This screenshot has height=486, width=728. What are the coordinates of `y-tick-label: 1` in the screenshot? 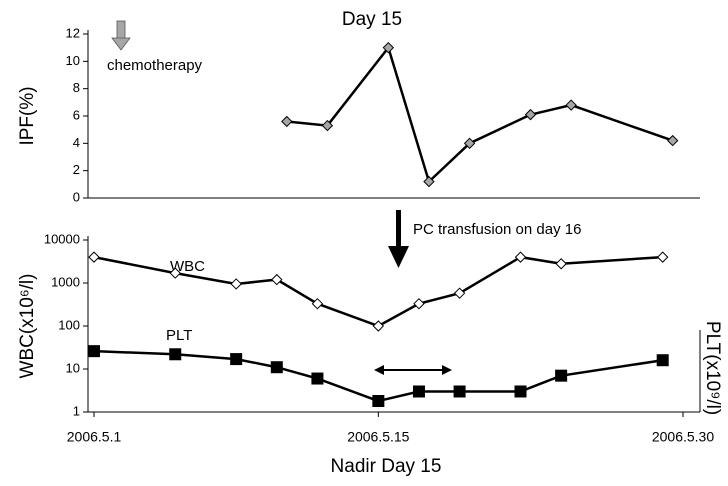 It's located at (76, 410).